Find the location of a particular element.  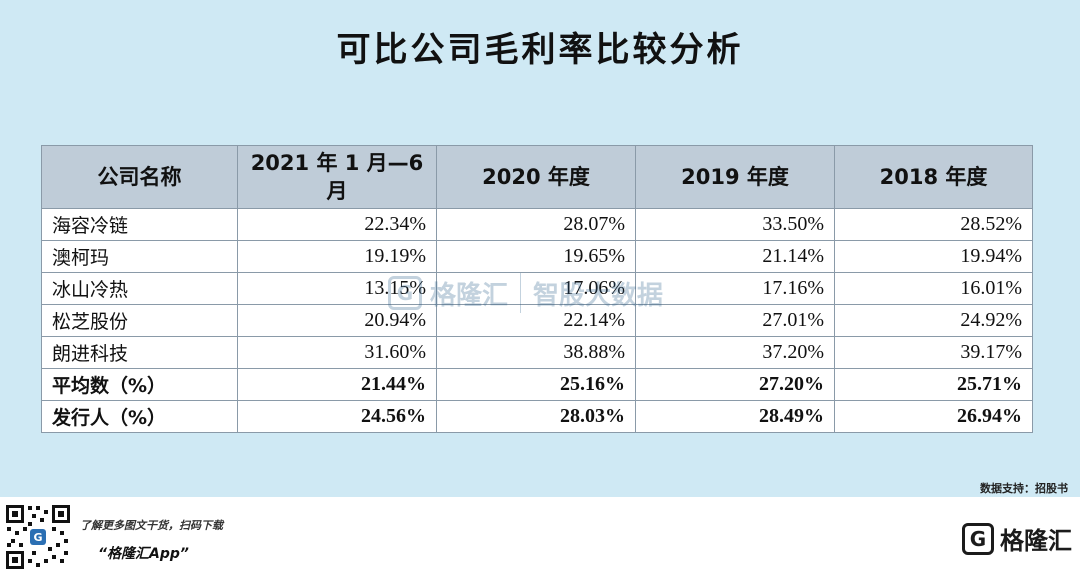

value-cell: 28.49% is located at coordinates (735, 416).